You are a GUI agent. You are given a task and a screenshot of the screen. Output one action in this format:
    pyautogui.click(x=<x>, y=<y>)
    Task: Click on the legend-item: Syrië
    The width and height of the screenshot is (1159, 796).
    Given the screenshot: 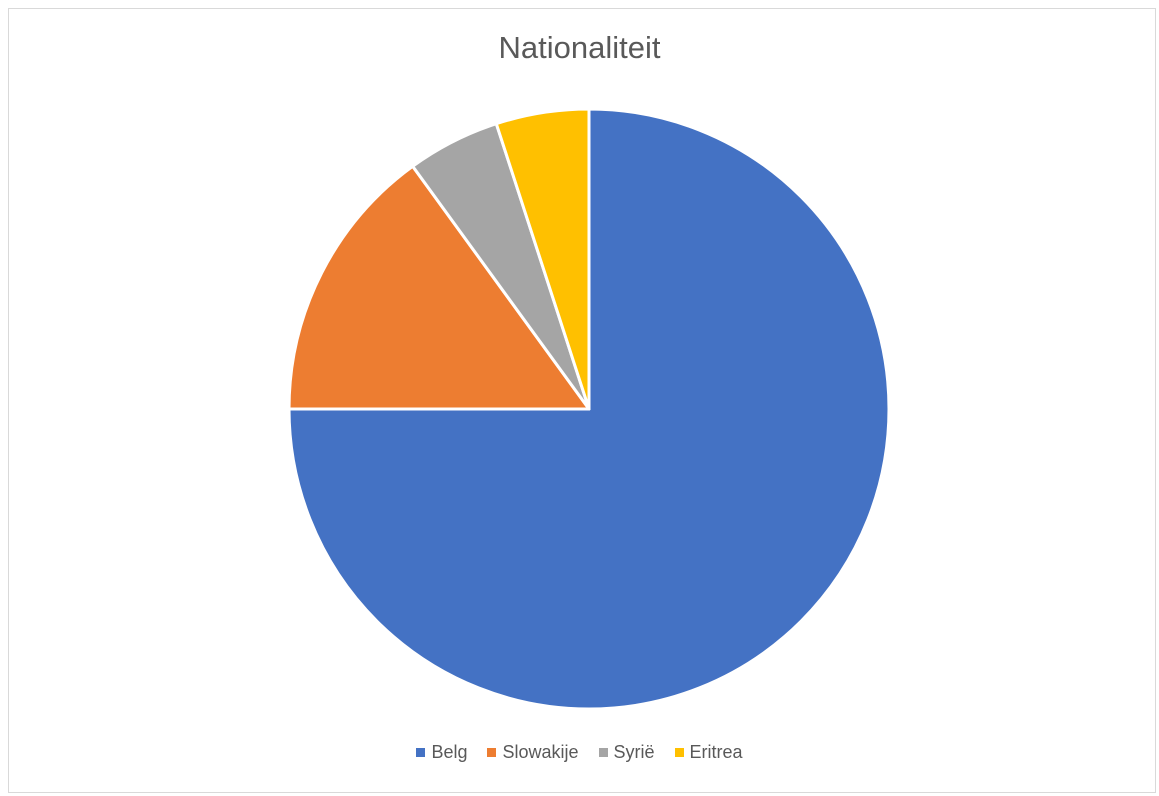 What is the action you would take?
    pyautogui.click(x=626, y=752)
    